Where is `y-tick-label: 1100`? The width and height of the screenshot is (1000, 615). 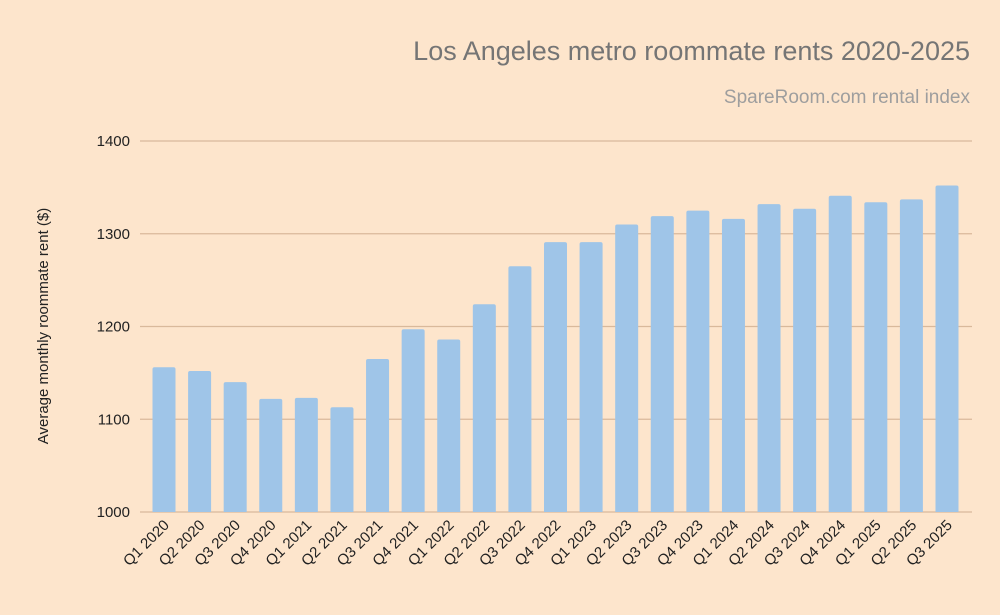 y-tick-label: 1100 is located at coordinates (114, 419).